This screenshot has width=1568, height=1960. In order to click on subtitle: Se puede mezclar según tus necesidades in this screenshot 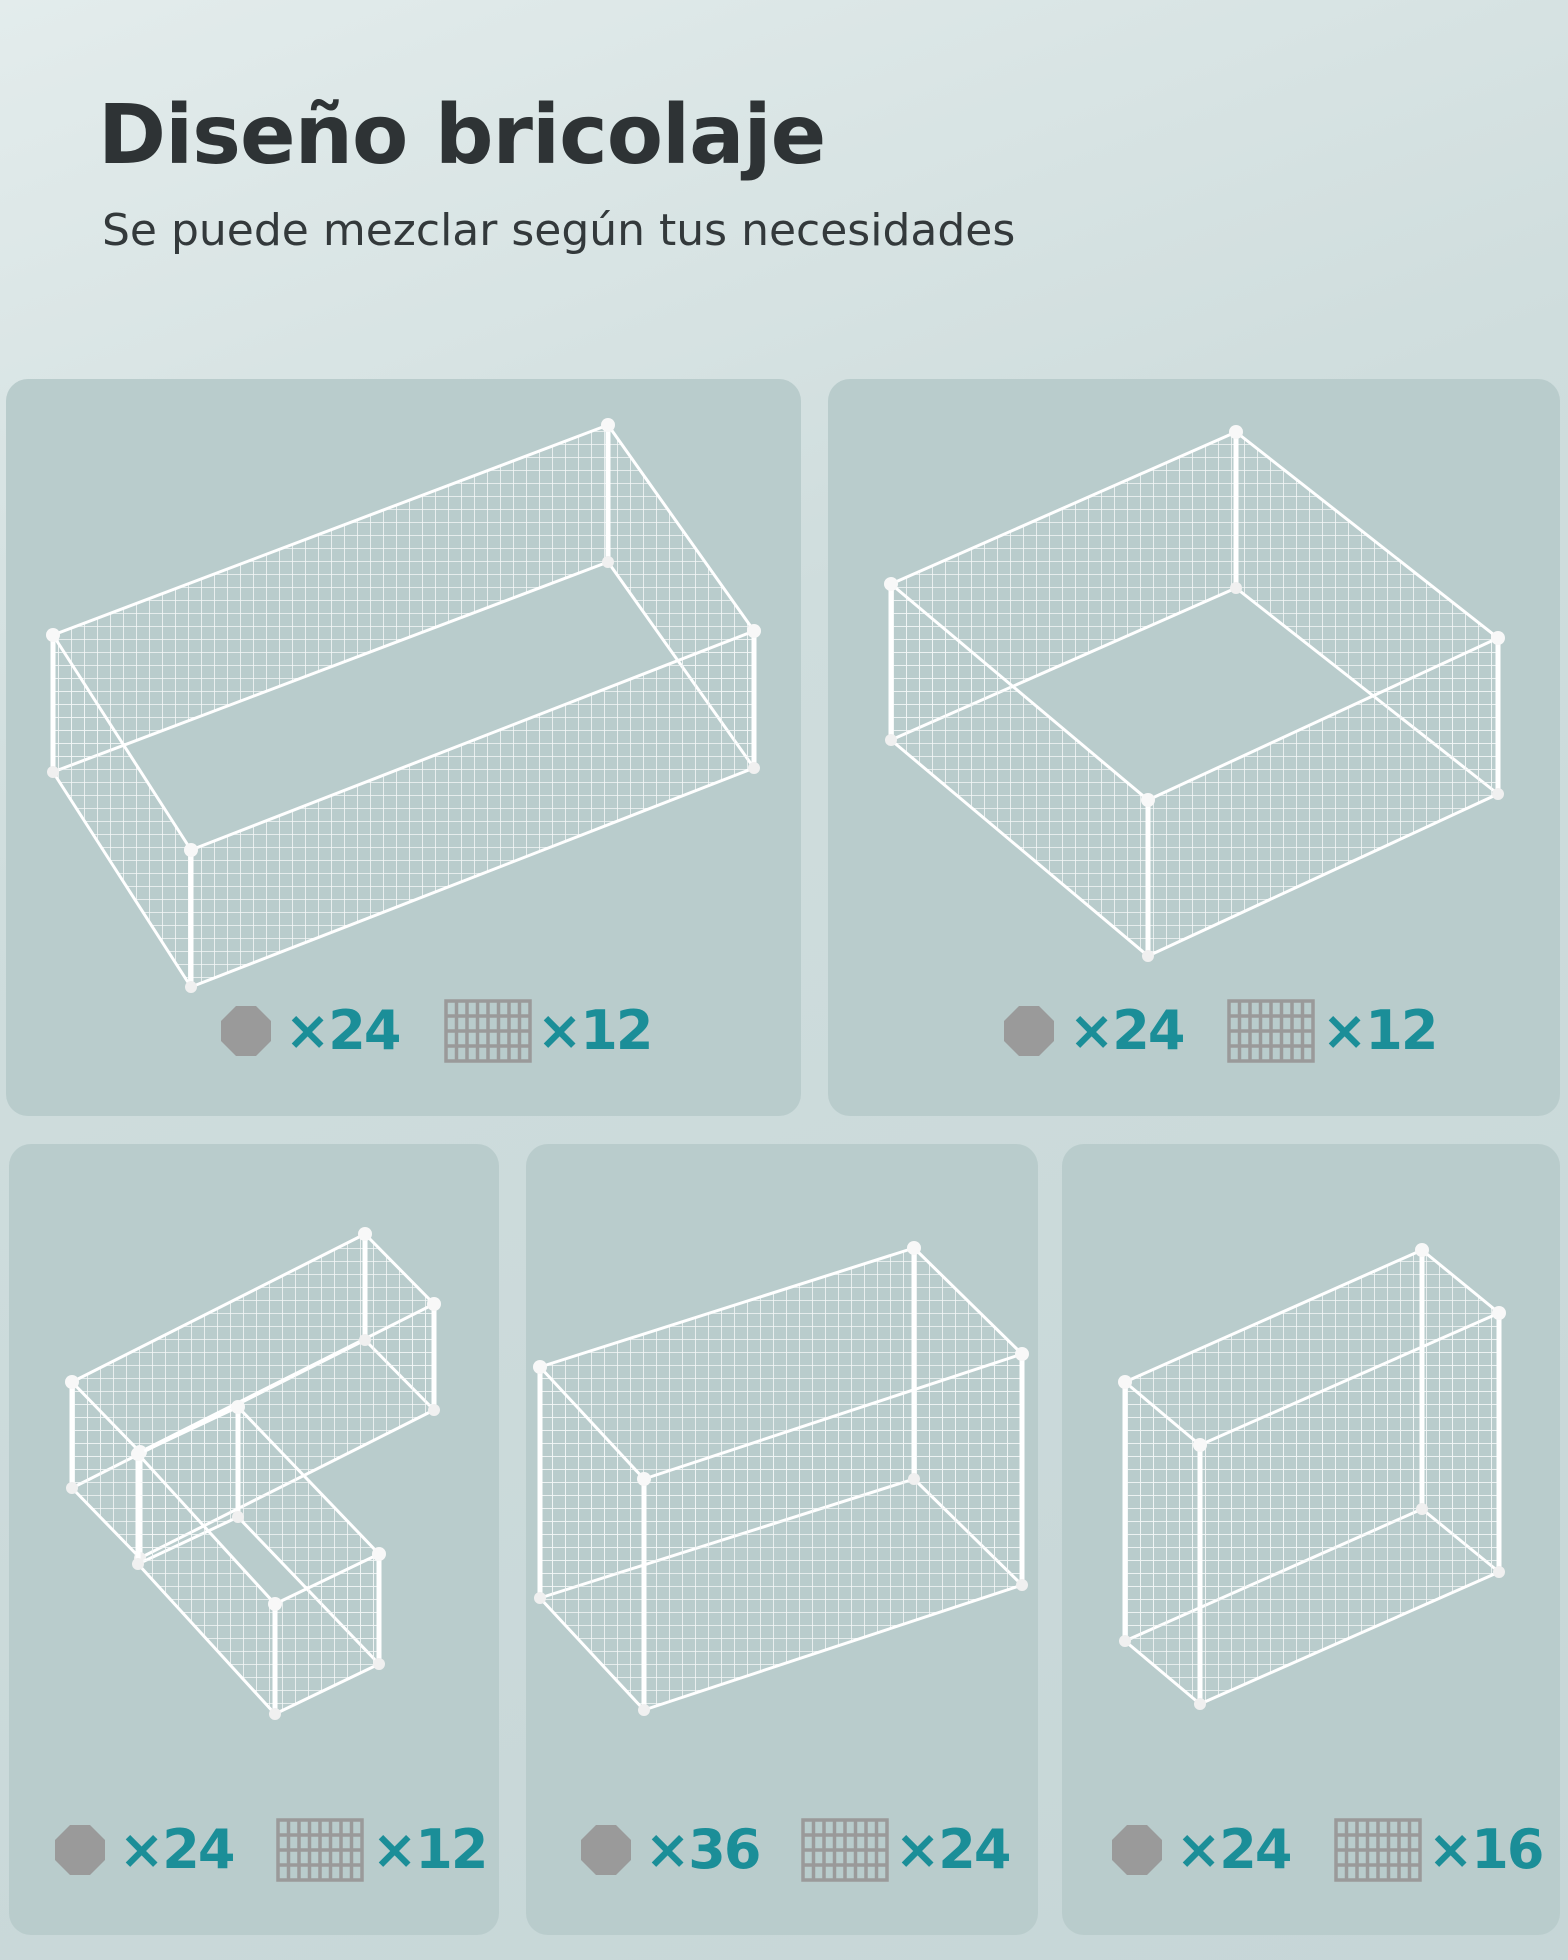, I will do `click(559, 230)`.